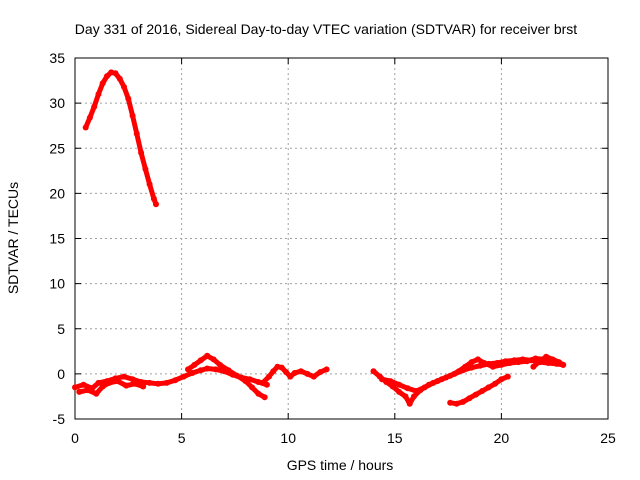 The image size is (640, 480). I want to click on series-arc-high, so click(120, 138).